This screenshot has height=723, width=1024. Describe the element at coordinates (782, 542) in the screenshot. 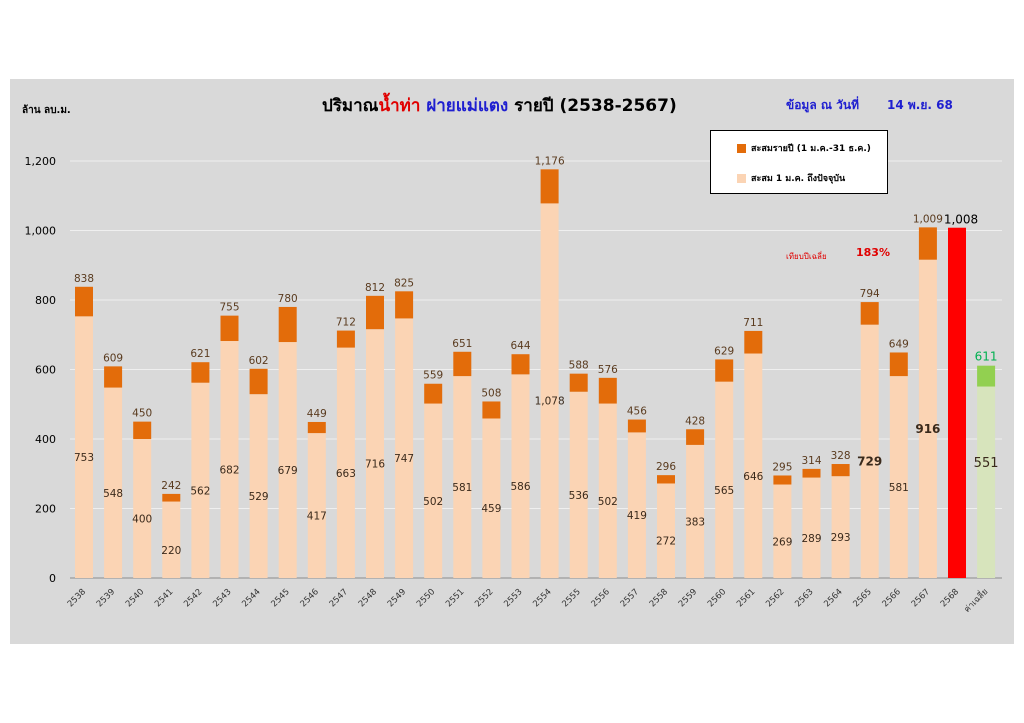

I see `data-label-to-date: 269` at that location.